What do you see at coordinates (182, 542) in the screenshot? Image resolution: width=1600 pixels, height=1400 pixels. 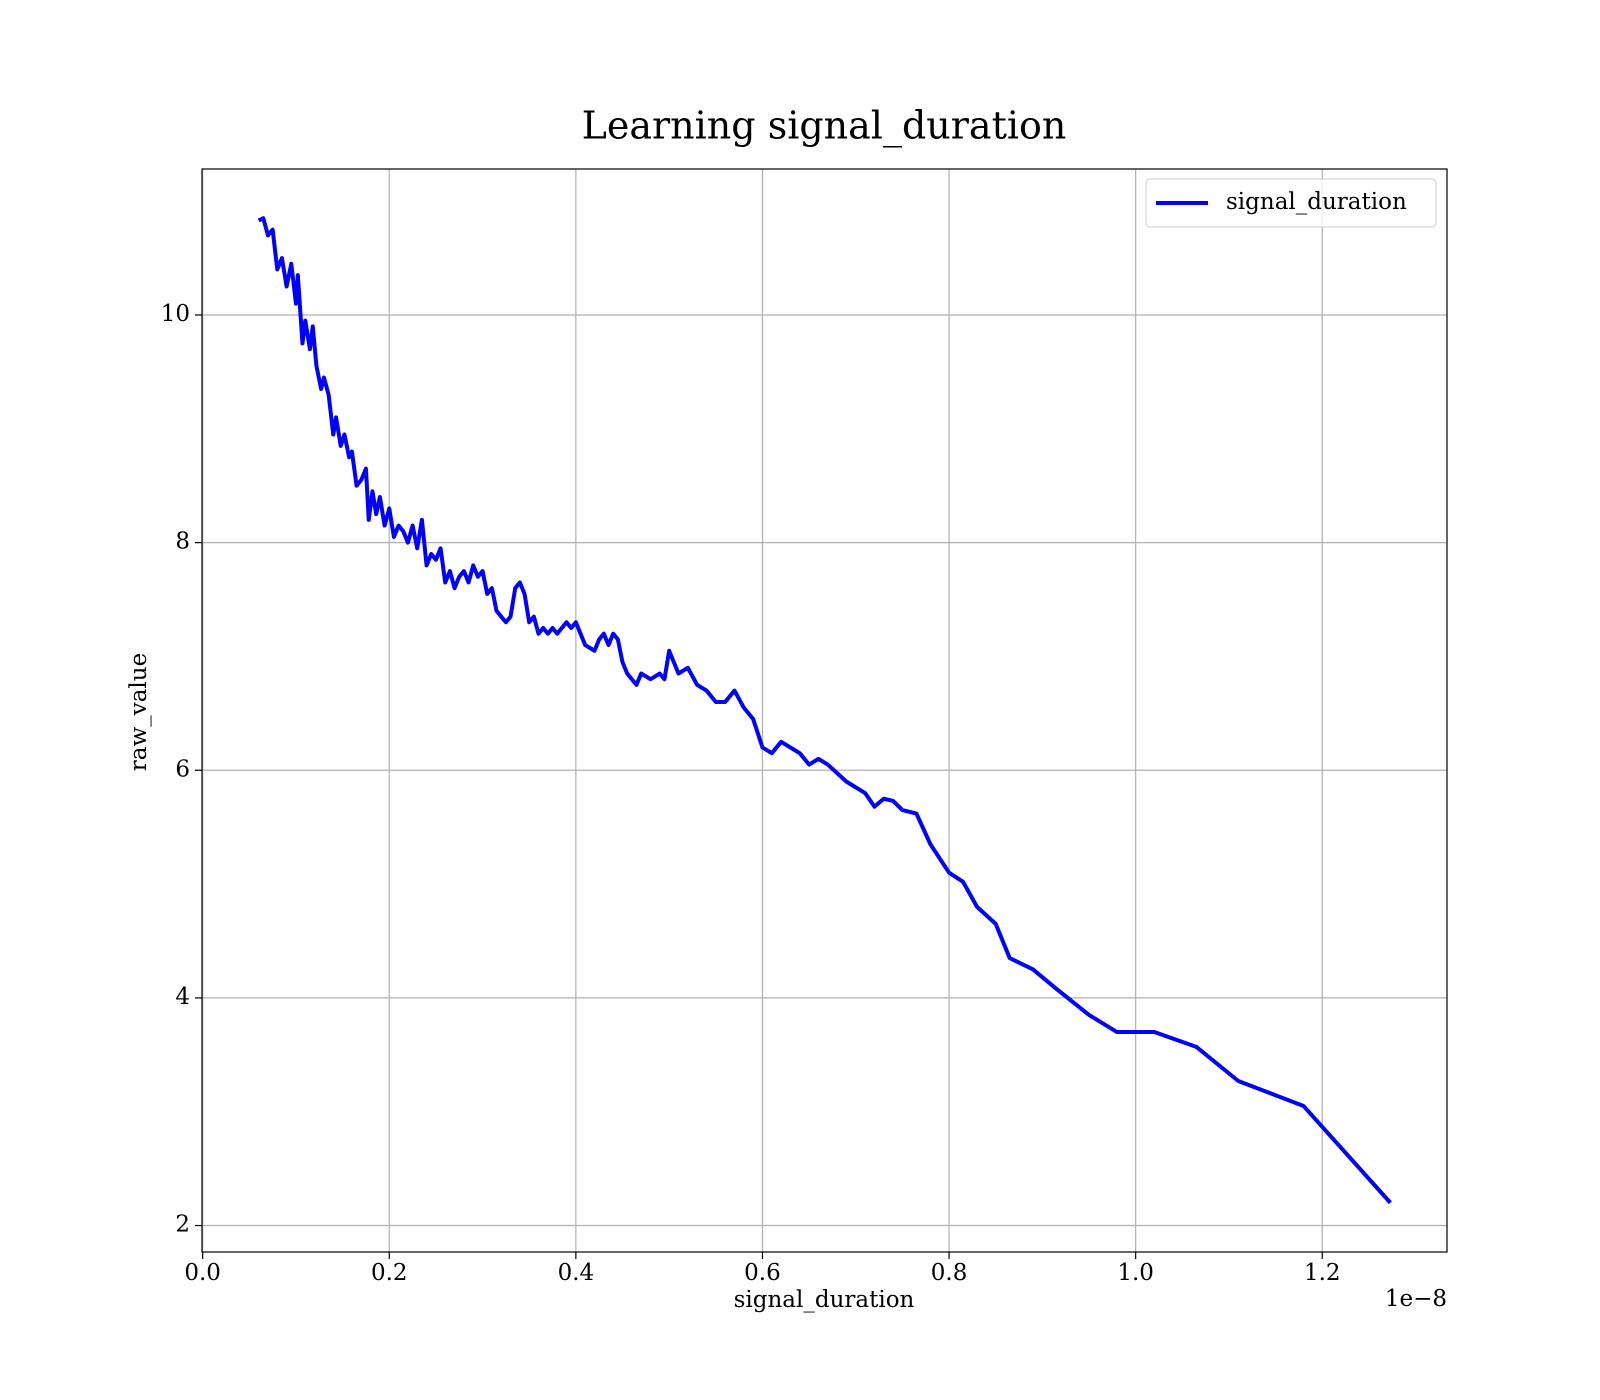 I see `y-tick-label: 8` at bounding box center [182, 542].